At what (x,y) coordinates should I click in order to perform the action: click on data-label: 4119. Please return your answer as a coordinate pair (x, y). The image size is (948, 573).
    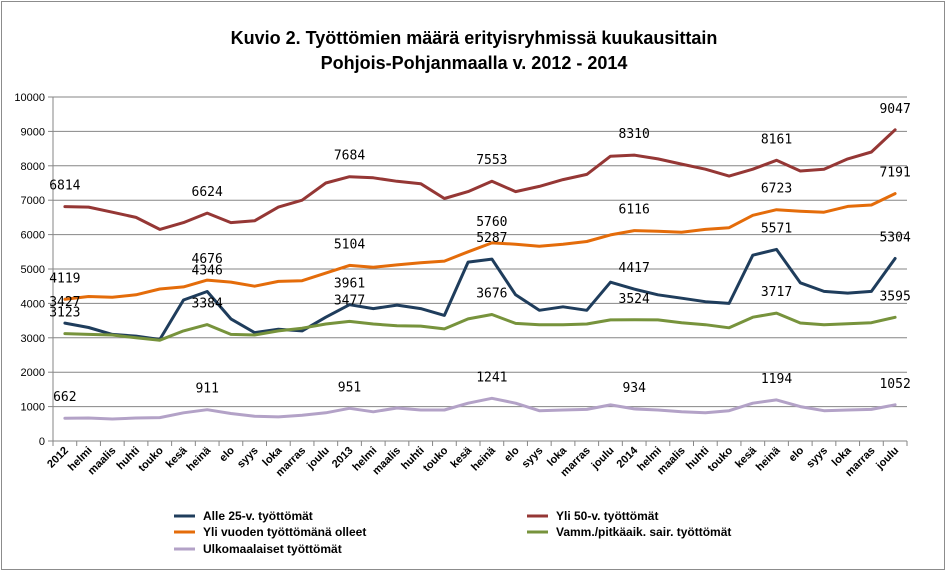
    Looking at the image, I should click on (64, 278).